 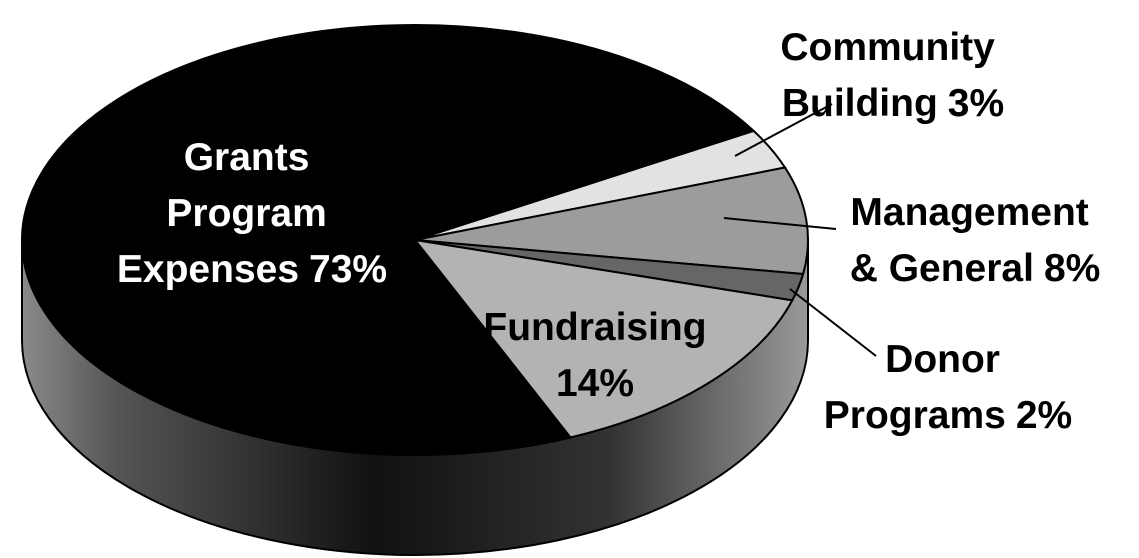 What do you see at coordinates (976, 103) in the screenshot?
I see `value-label: 3%` at bounding box center [976, 103].